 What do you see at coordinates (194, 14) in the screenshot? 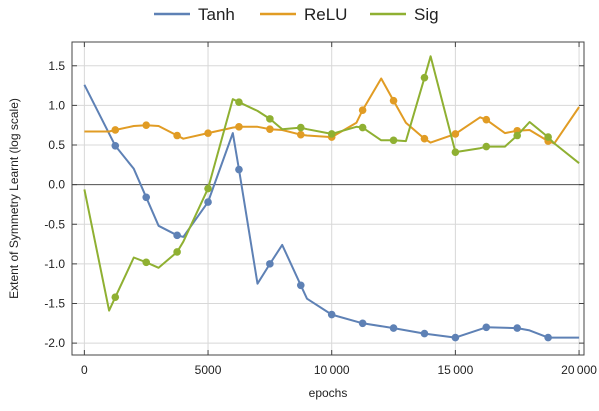
I see `legend-item-tanh: Tanh` at bounding box center [194, 14].